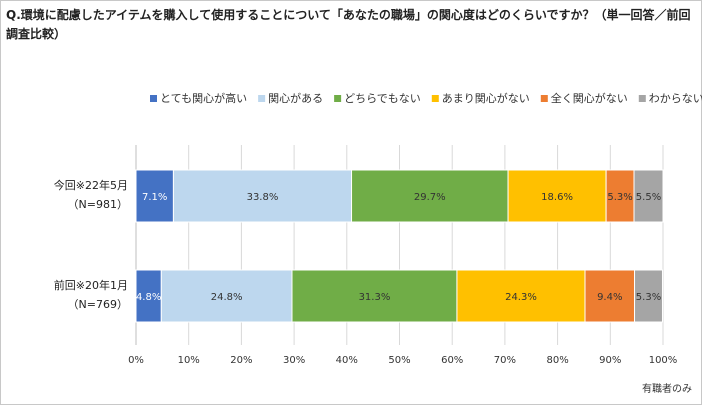  I want to click on legend-label: 全く関心がない, so click(589, 98).